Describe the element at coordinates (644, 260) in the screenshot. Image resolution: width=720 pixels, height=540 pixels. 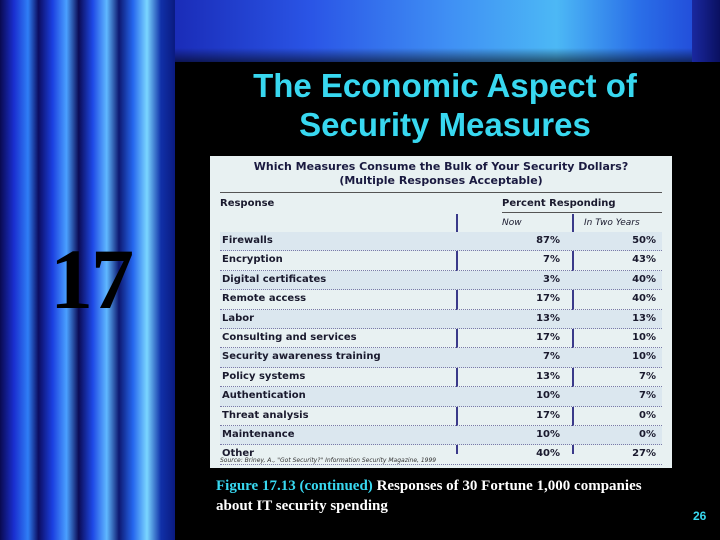
I see `row-two-years: 43%` at that location.